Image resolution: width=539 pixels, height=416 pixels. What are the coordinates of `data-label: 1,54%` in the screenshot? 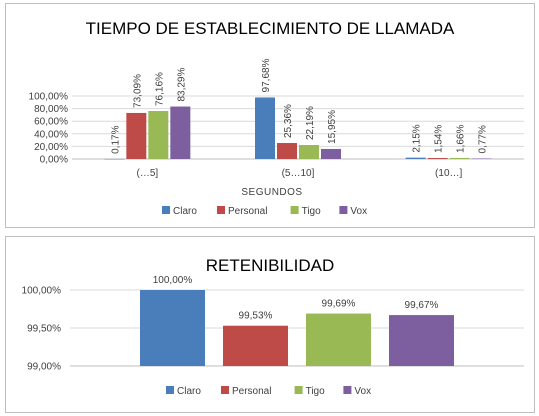 It's located at (439, 139).